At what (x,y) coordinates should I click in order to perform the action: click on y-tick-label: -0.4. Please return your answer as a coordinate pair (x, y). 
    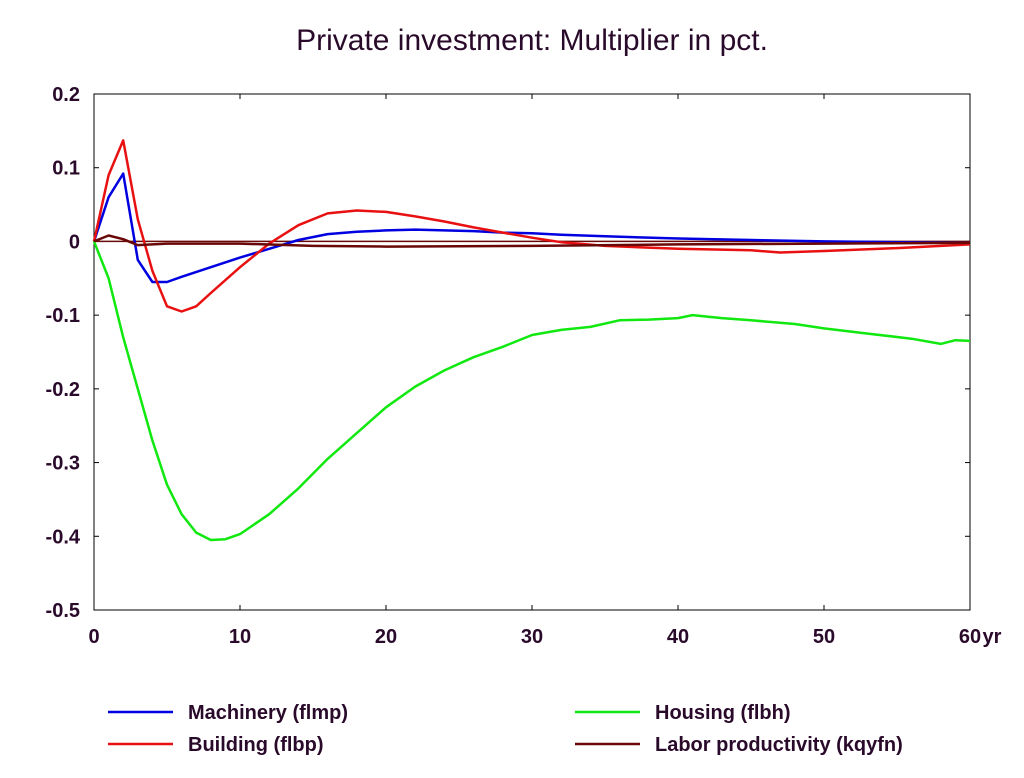
    Looking at the image, I should click on (63, 537).